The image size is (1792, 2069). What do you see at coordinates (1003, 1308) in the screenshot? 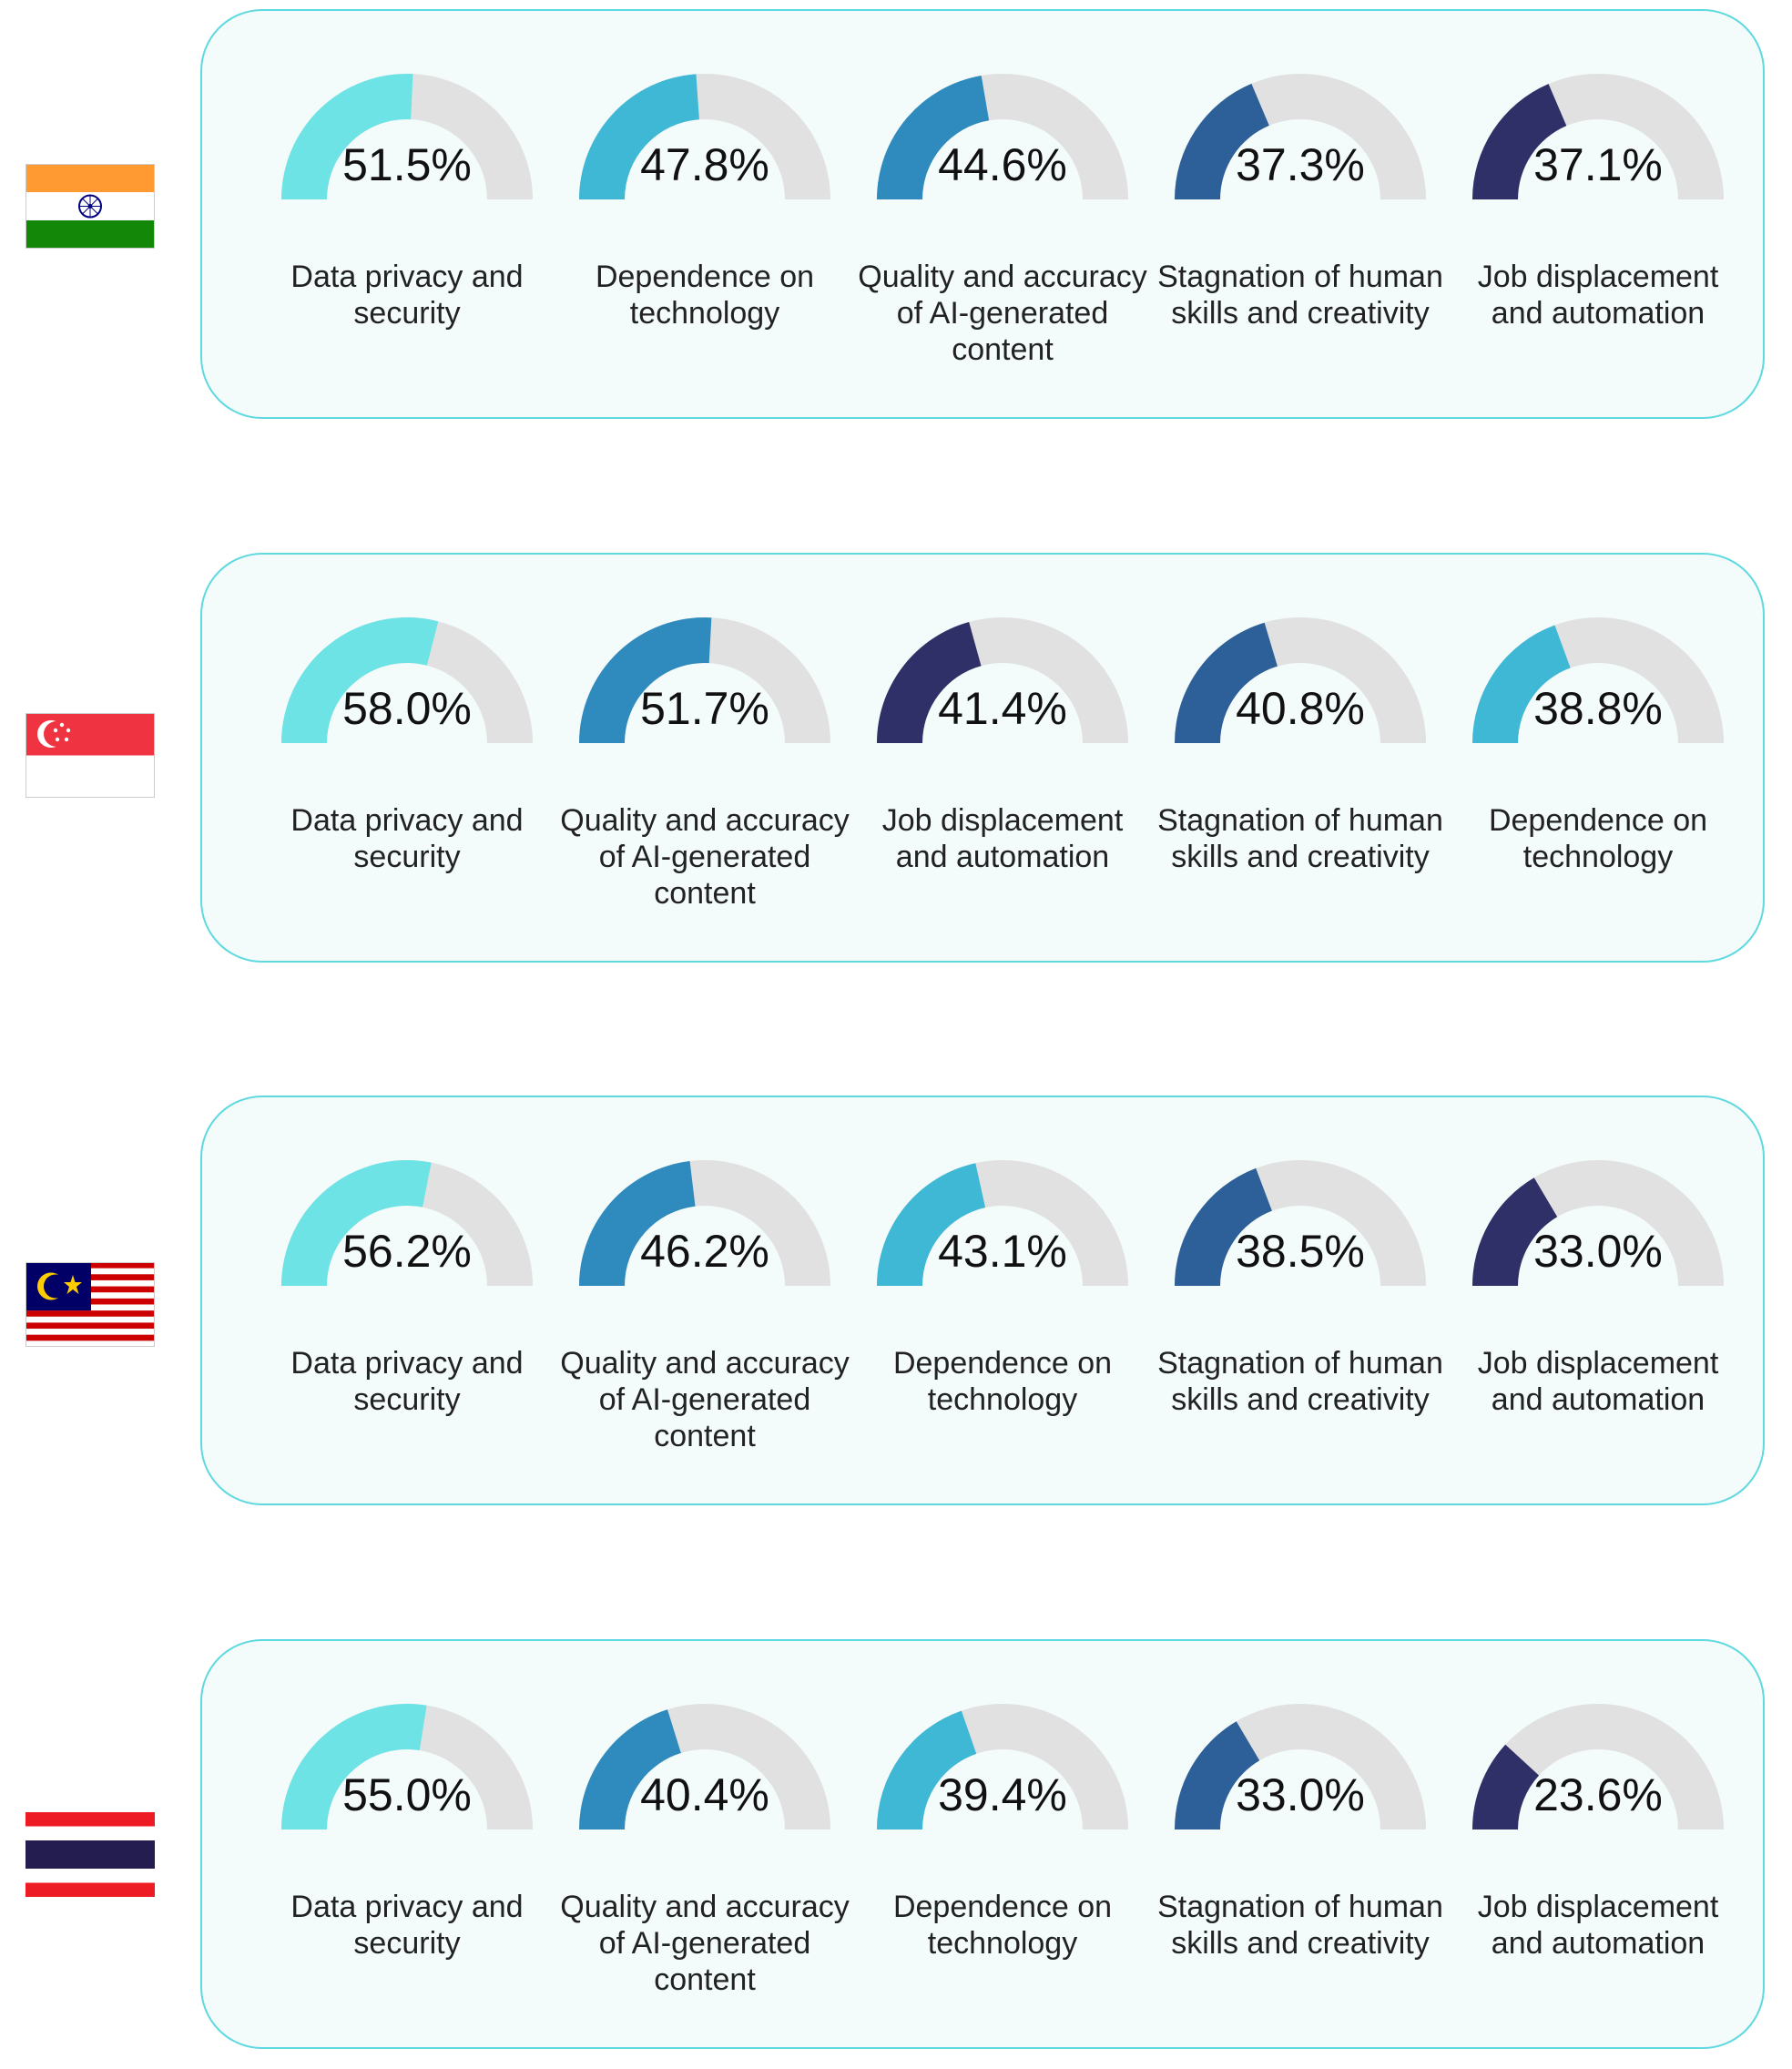
I see `gauge-dependence-on-technology: 43.1% Dependence on technology` at bounding box center [1003, 1308].